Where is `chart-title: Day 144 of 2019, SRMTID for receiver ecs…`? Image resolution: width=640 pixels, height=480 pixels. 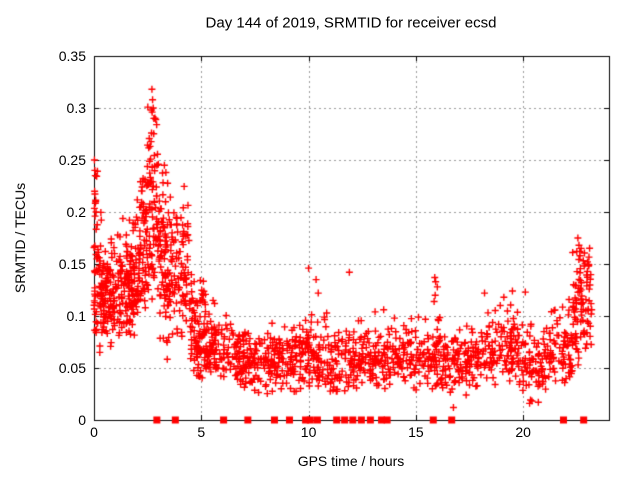
chart-title: Day 144 of 2019, SRMTID for receiver ecs… is located at coordinates (351, 23).